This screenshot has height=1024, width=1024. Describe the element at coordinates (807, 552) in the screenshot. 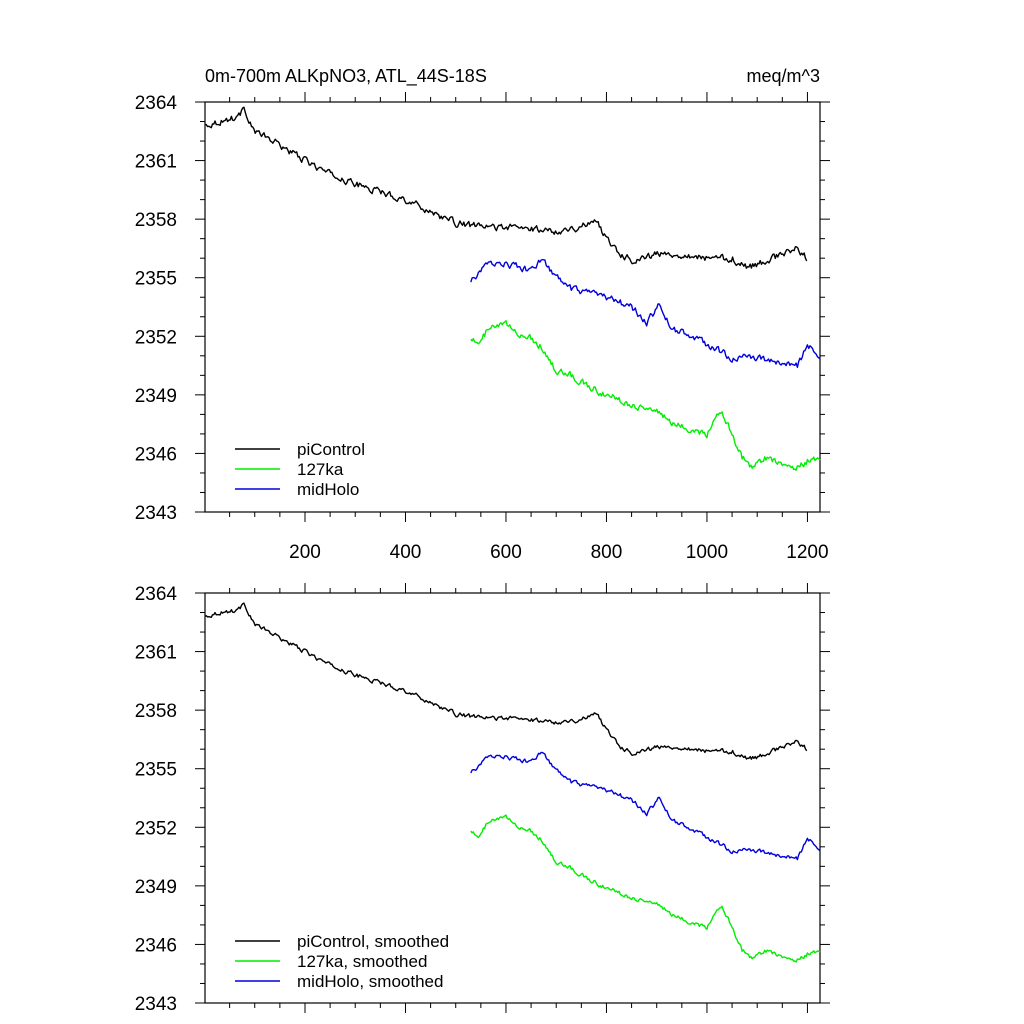

I see `x-tick-label: 1200` at that location.